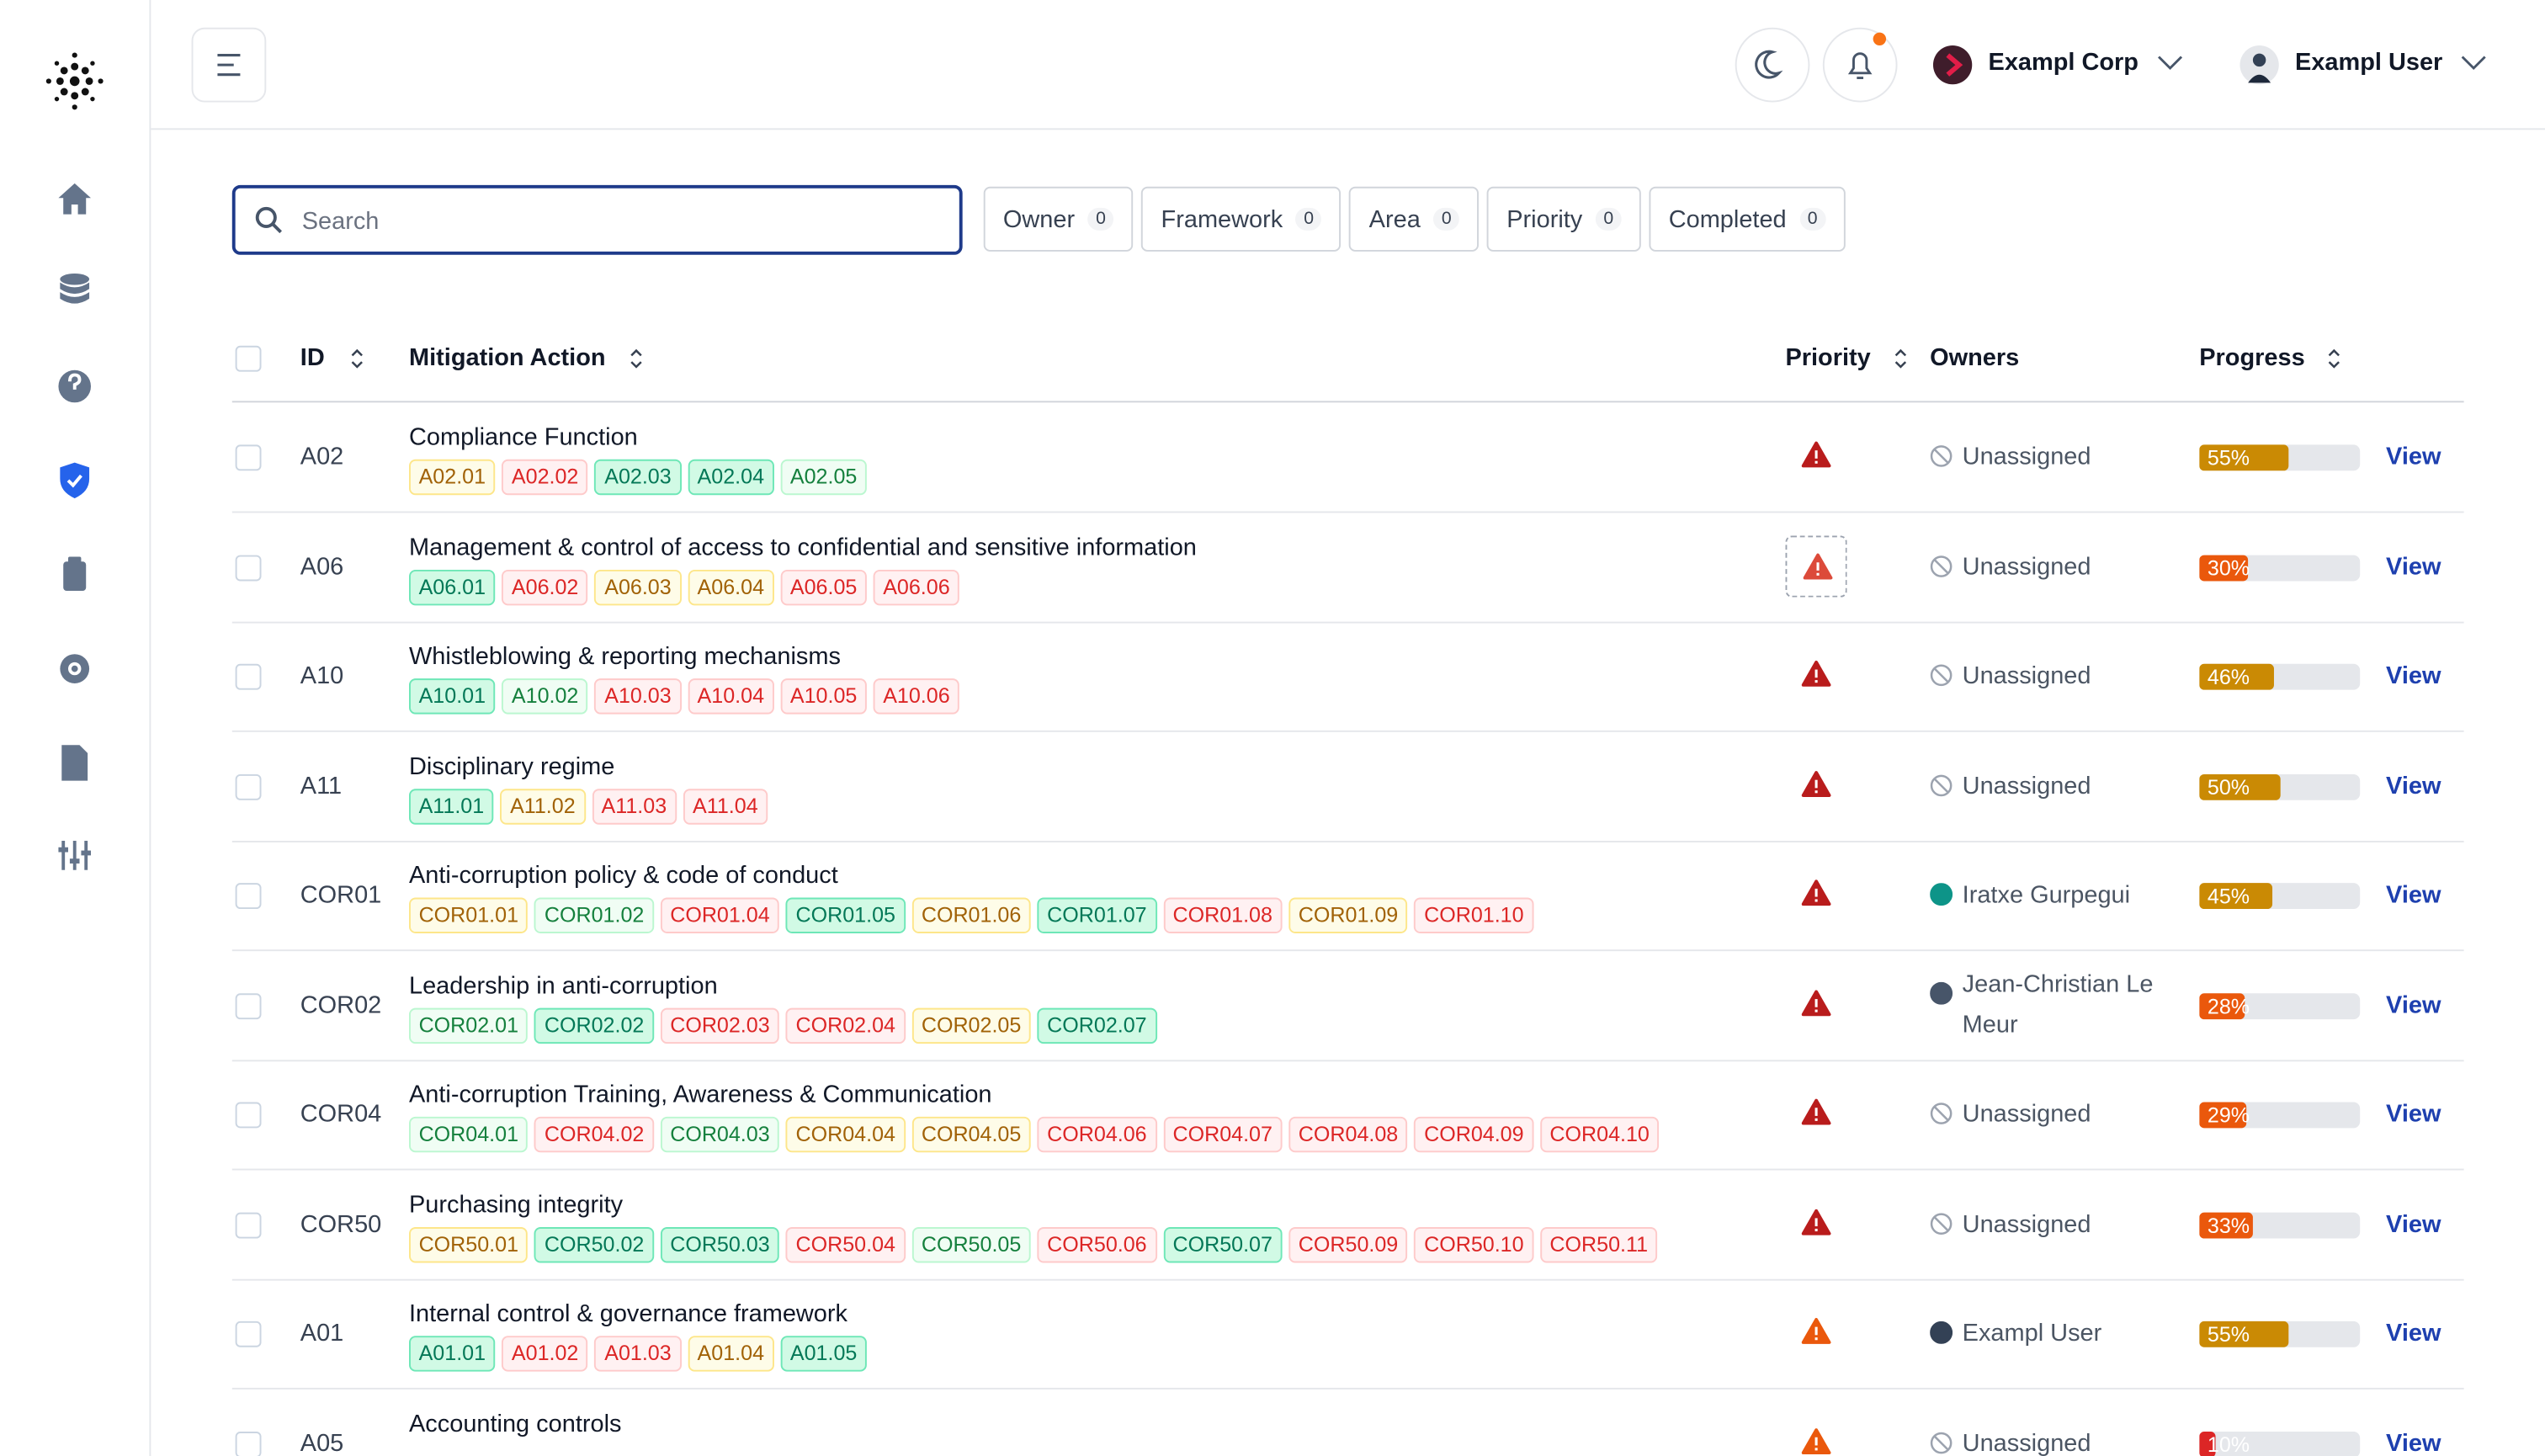 This screenshot has height=1456, width=2545. I want to click on filter-button: Completed 0, so click(1747, 219).